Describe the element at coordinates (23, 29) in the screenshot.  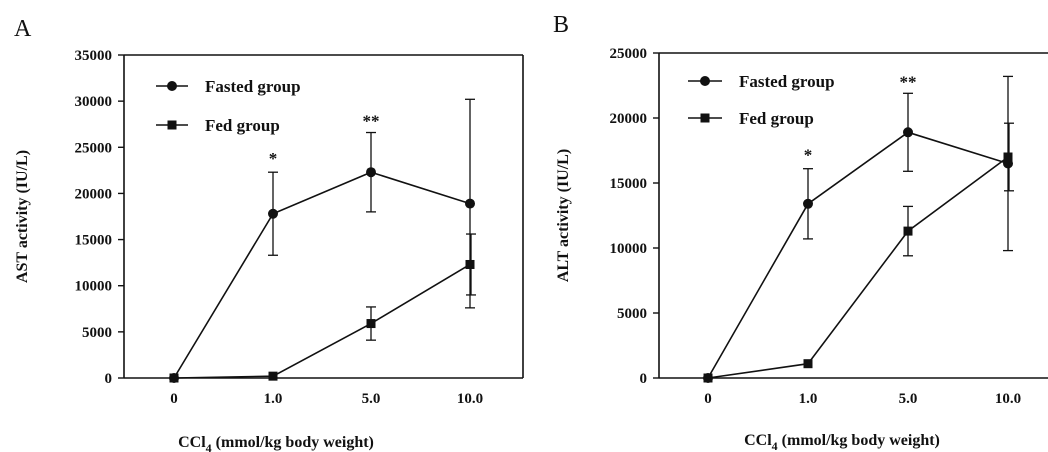
I see `panel-letter: A` at that location.